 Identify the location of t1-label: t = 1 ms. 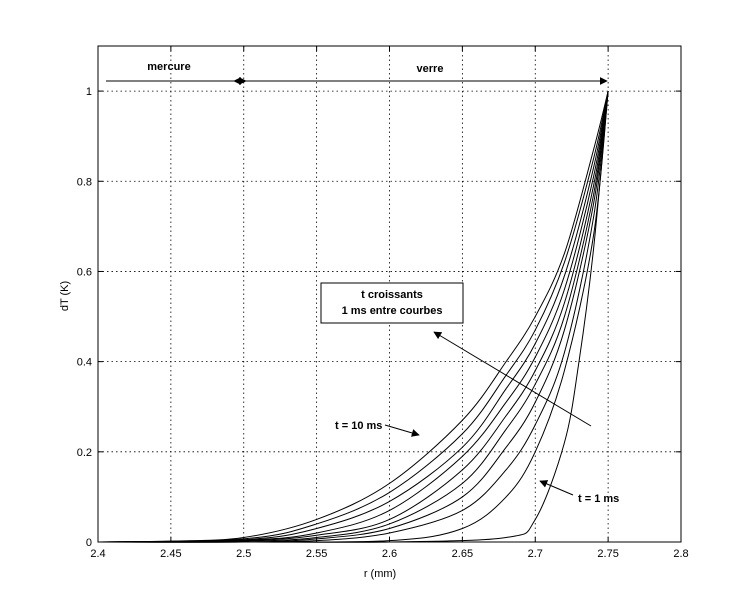
(598, 499).